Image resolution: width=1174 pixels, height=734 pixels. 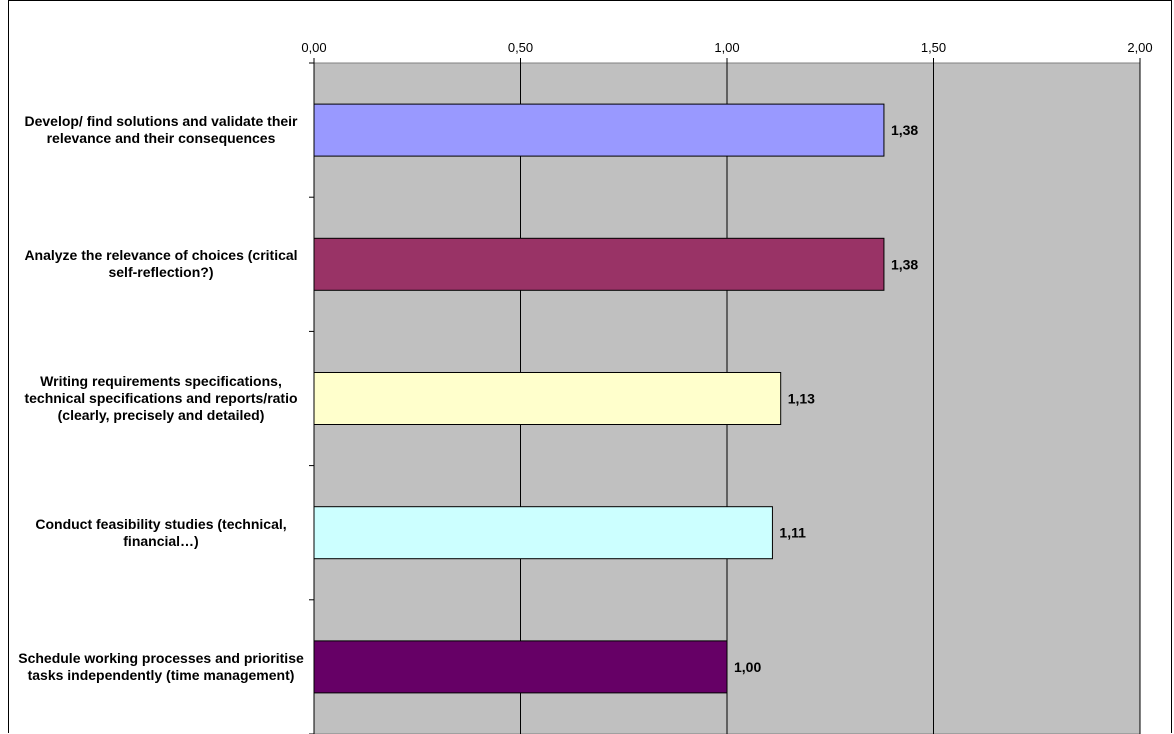 What do you see at coordinates (1139, 47) in the screenshot?
I see `x-tick-label: 2,00` at bounding box center [1139, 47].